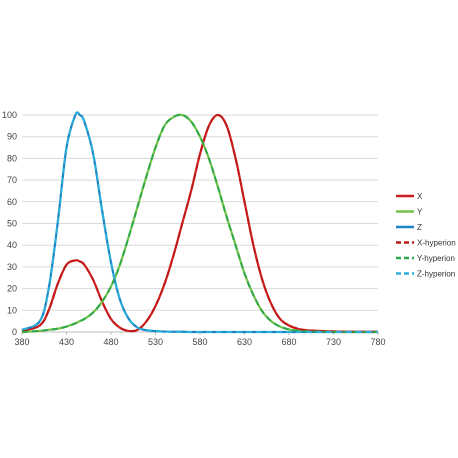 The image size is (458, 458). I want to click on y-tick-label: 100, so click(9, 115).